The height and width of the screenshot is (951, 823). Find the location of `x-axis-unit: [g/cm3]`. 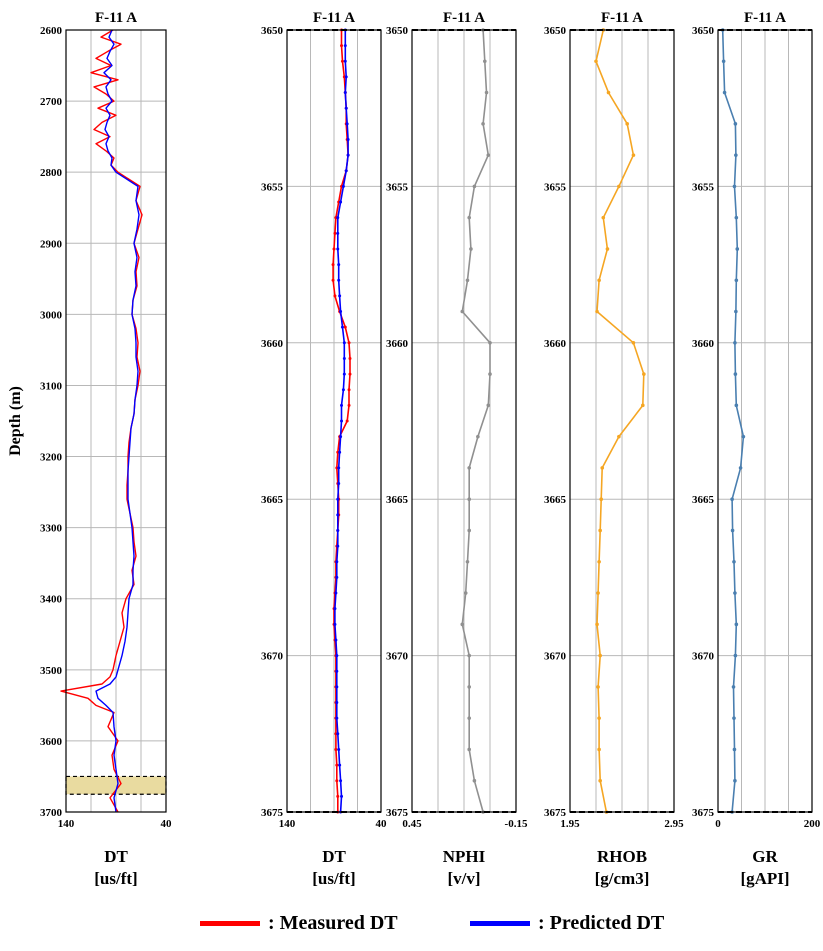

x-axis-unit: [g/cm3] is located at coordinates (622, 878).